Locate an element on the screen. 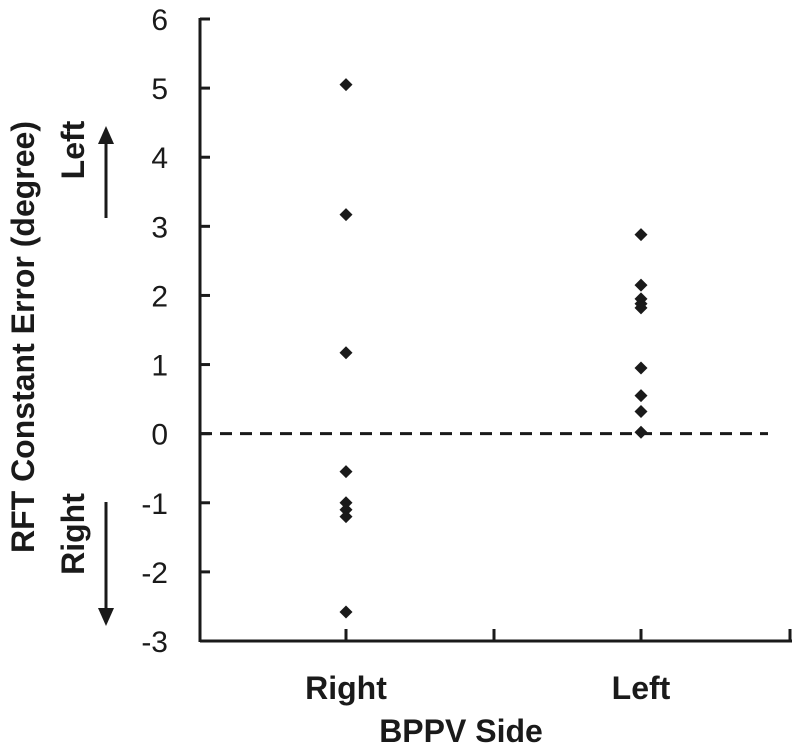 The width and height of the screenshot is (800, 755). y-tick-label: 5 is located at coordinates (159, 89).